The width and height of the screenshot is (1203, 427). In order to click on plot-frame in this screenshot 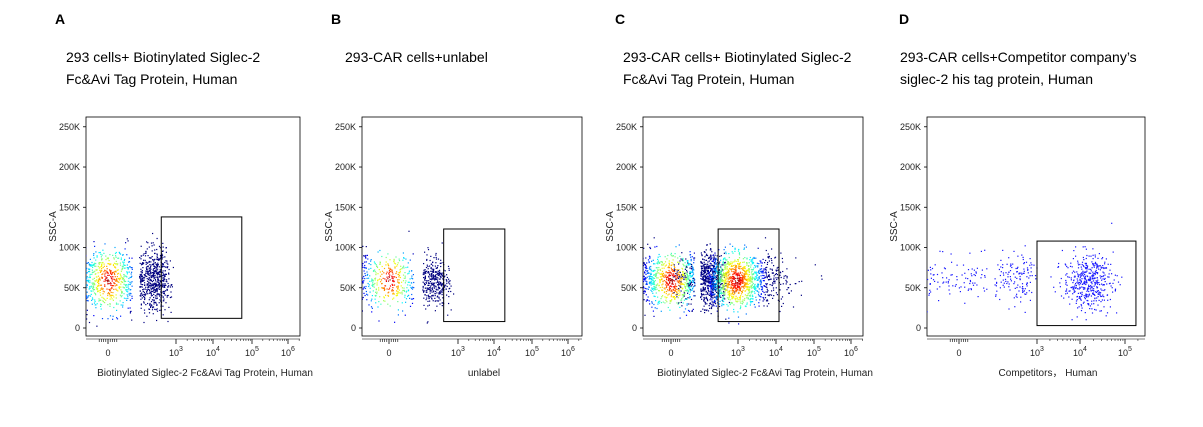, I will do `click(753, 226)`.